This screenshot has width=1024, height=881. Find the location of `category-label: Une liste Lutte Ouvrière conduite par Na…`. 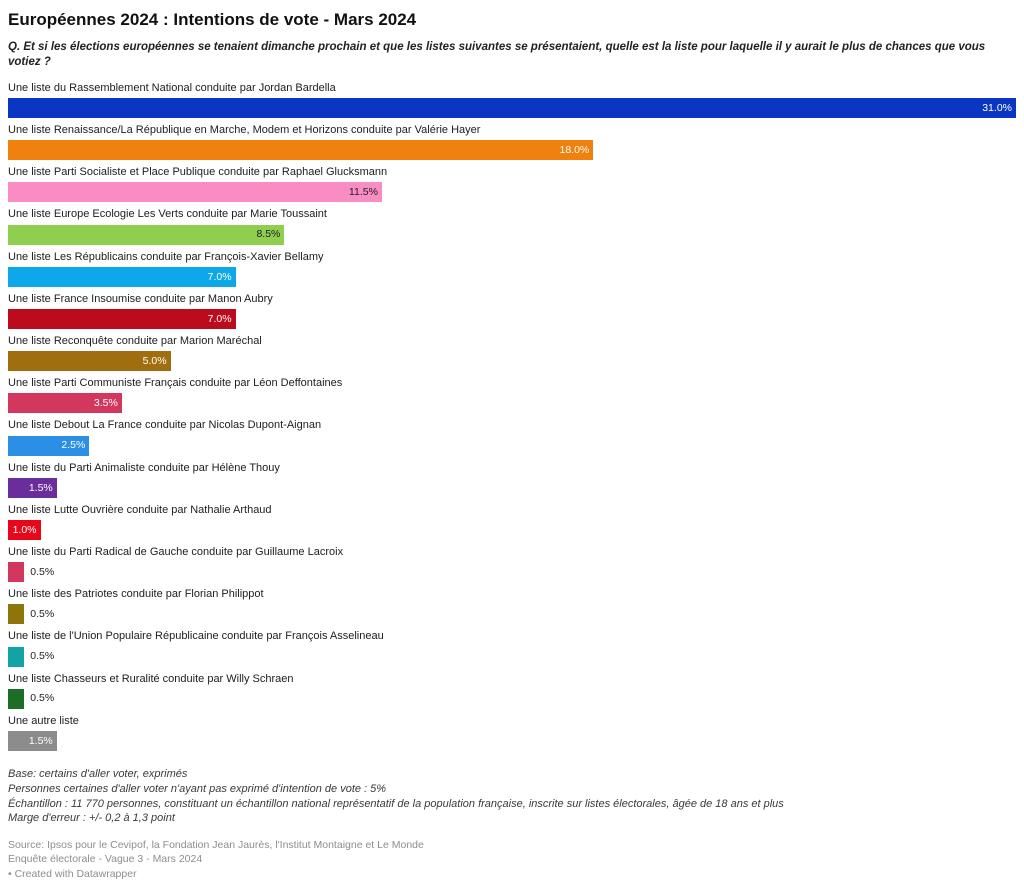

category-label: Une liste Lutte Ouvrière conduite par Na… is located at coordinates (140, 509).